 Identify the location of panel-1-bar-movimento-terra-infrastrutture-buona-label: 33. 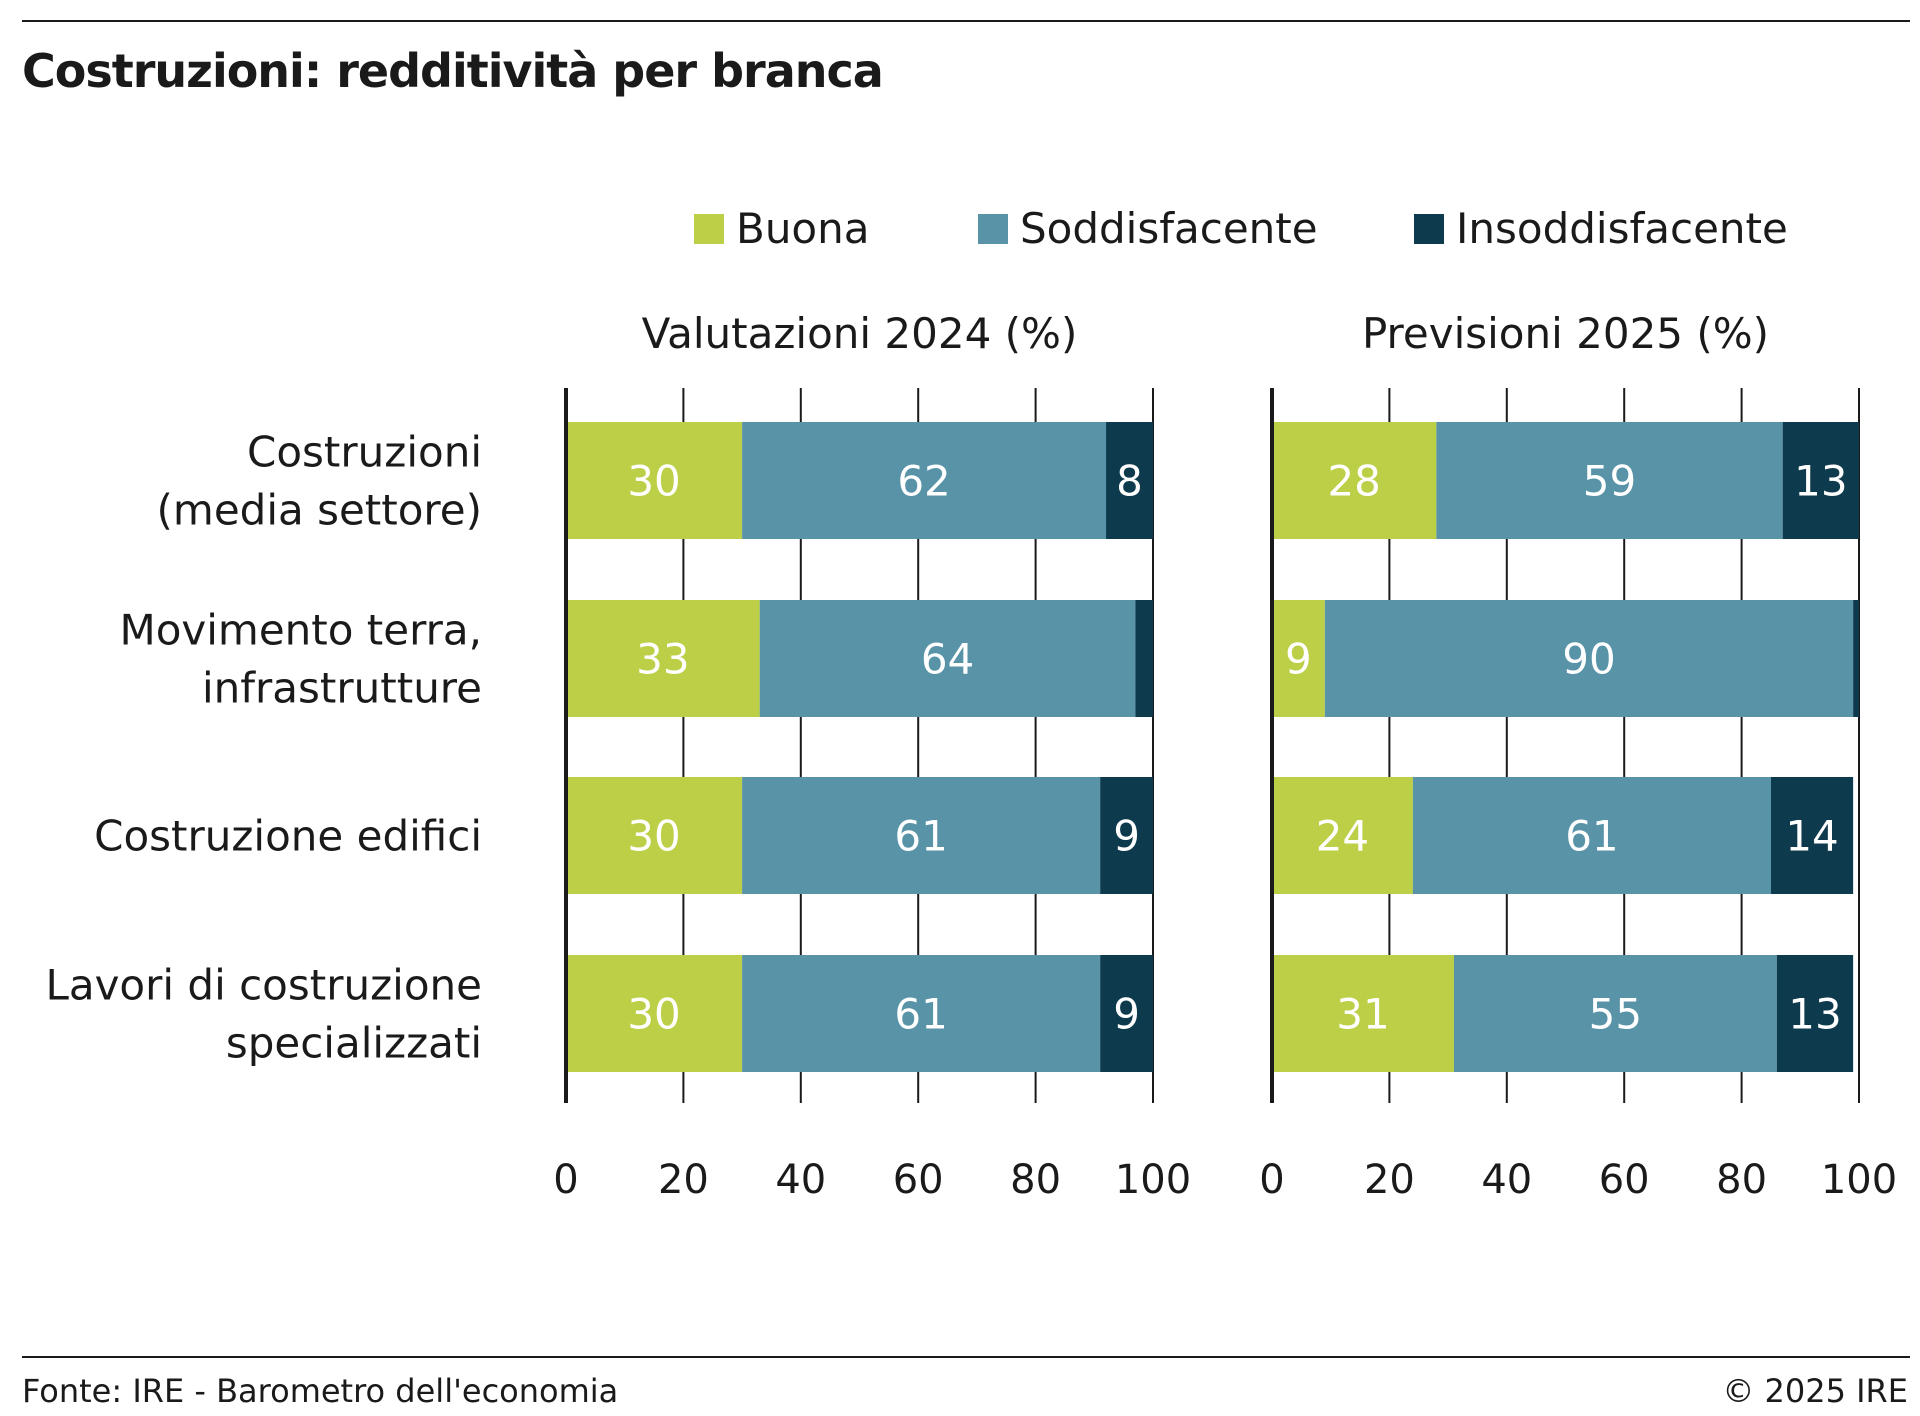
(662, 659).